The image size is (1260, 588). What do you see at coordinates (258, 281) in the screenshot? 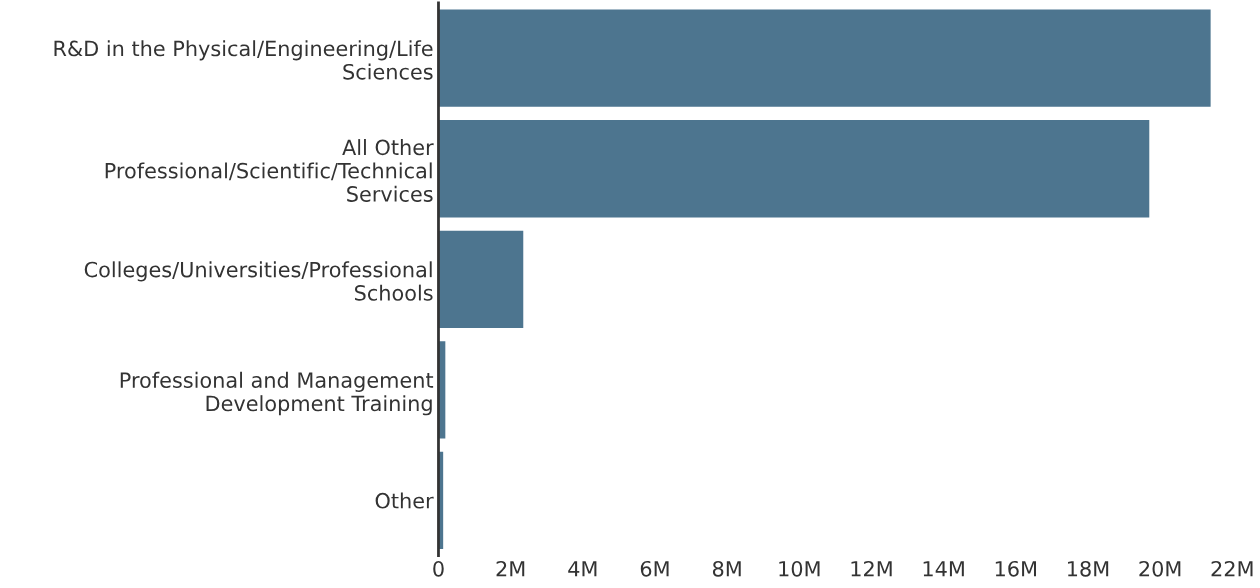
I see `y-tick-label: Colleges/Universities/Professional Schools` at bounding box center [258, 281].